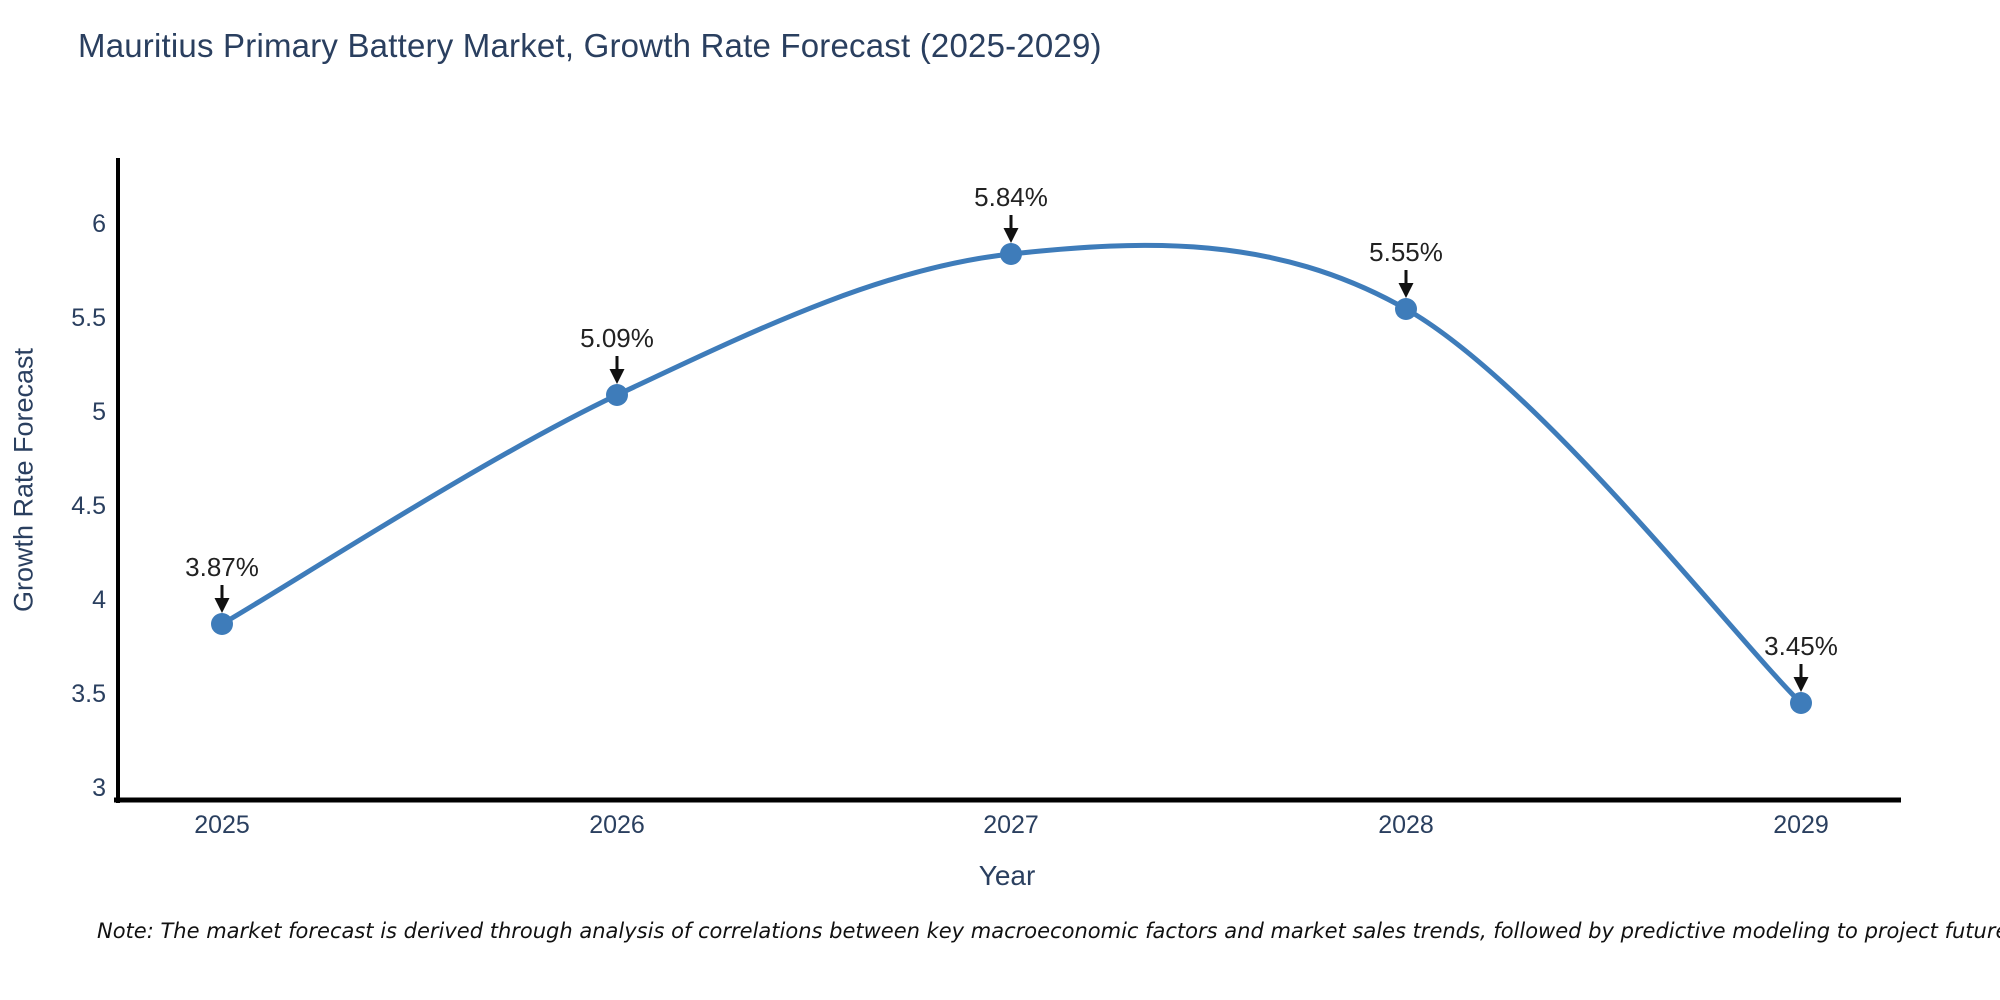 This screenshot has width=2000, height=1000. What do you see at coordinates (1801, 825) in the screenshot?
I see `x-tick-label: 2029` at bounding box center [1801, 825].